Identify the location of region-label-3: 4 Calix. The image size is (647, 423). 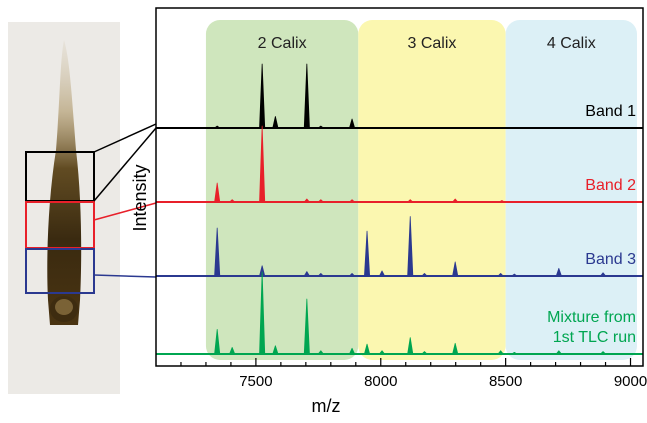
(571, 43).